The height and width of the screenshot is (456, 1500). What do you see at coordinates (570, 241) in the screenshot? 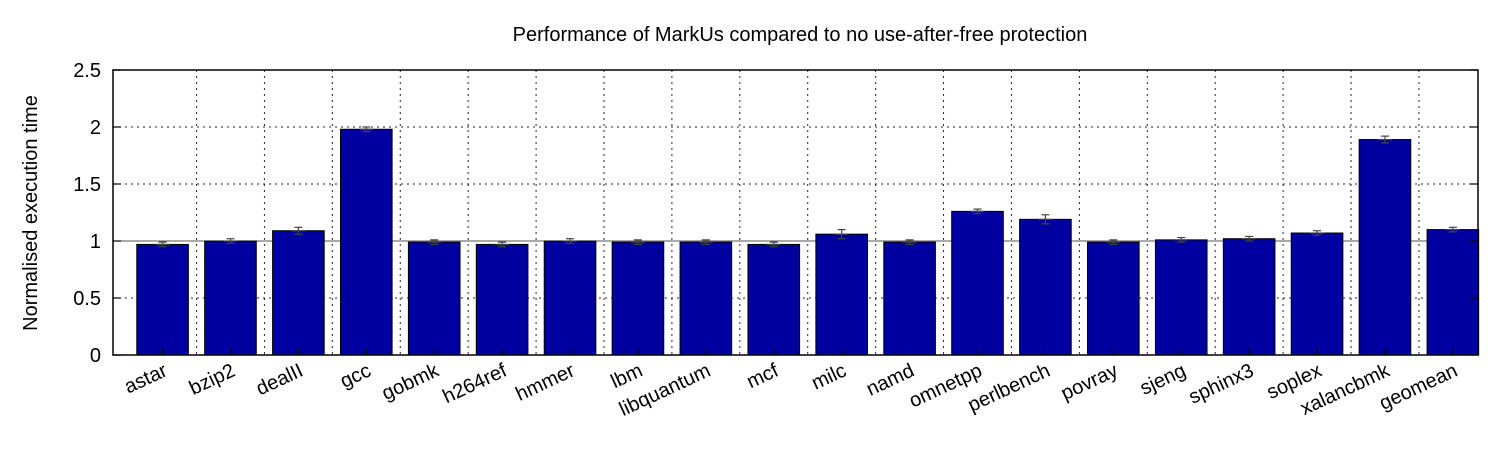
I see `error-bar-hmmer` at bounding box center [570, 241].